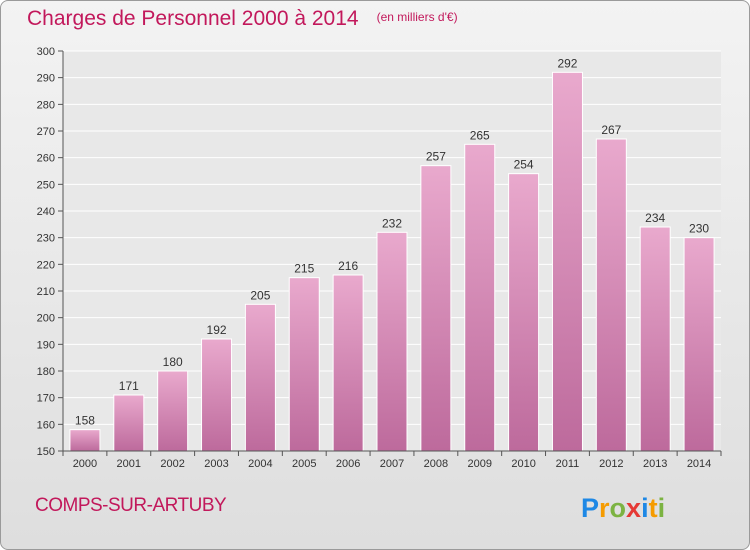  I want to click on data-label-2007: 232, so click(392, 223).